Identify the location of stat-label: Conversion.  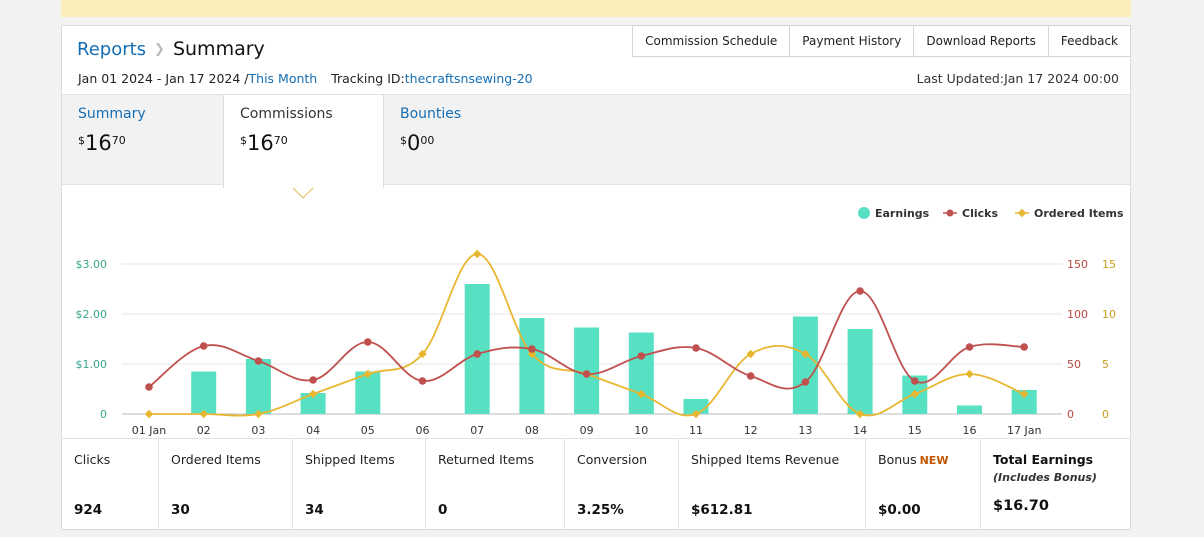
(612, 459).